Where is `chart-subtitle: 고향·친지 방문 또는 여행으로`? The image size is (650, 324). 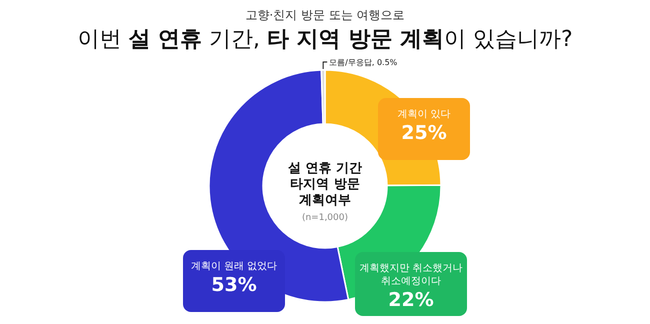
chart-subtitle: 고향·친지 방문 또는 여행으로 is located at coordinates (325, 15).